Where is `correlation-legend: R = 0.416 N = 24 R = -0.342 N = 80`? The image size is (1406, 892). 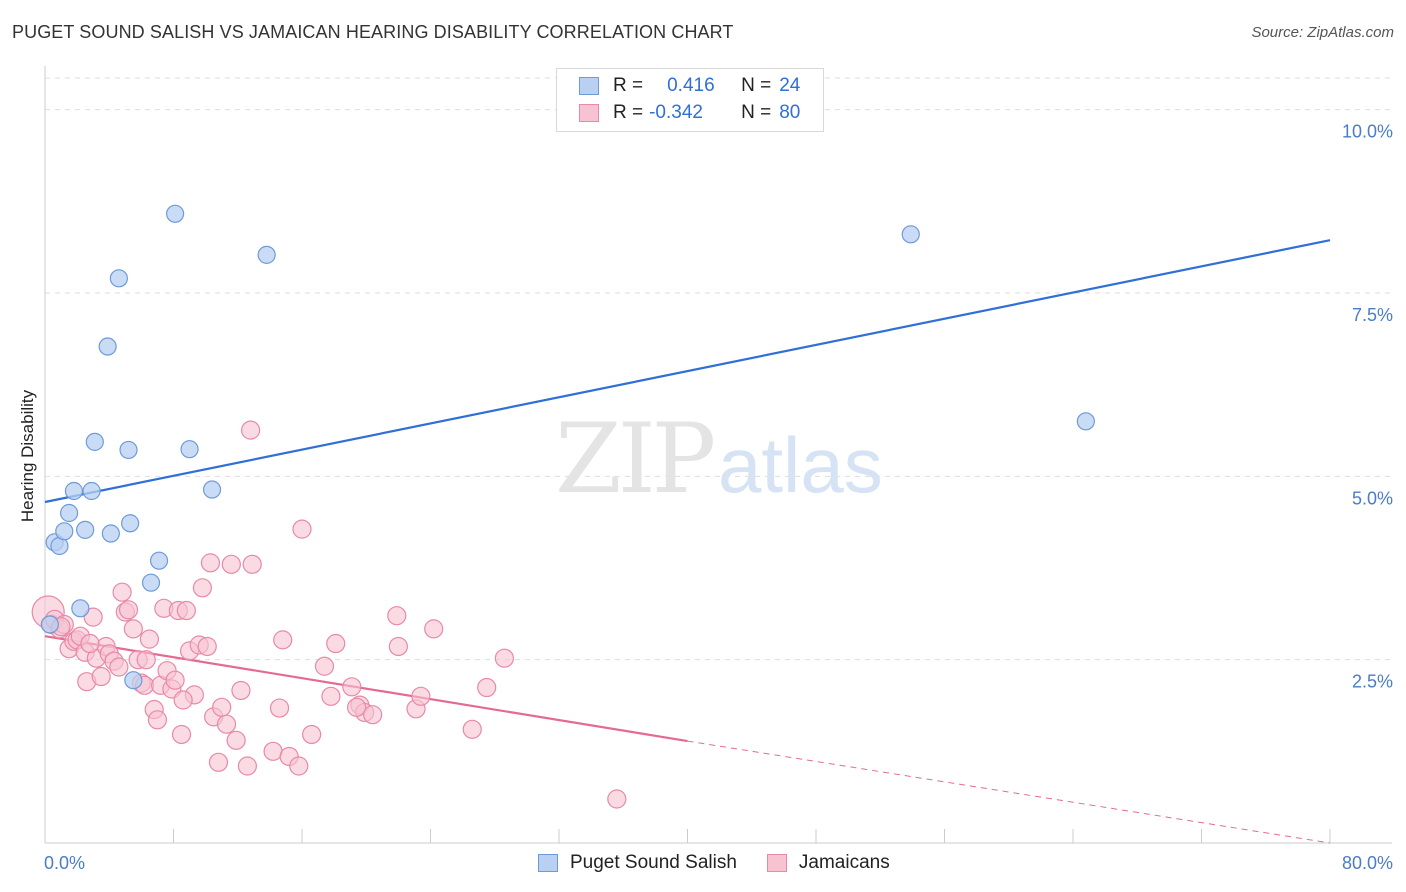
correlation-legend: R = 0.416 N = 24 R = -0.342 N = 80 is located at coordinates (690, 100).